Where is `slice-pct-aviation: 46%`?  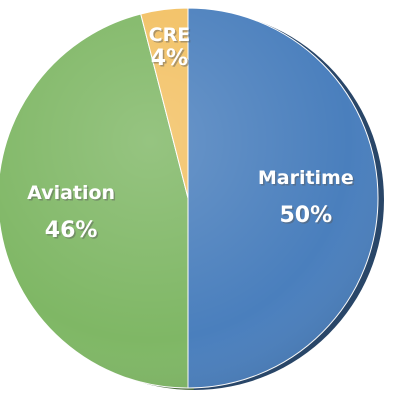 slice-pct-aviation: 46% is located at coordinates (71, 230).